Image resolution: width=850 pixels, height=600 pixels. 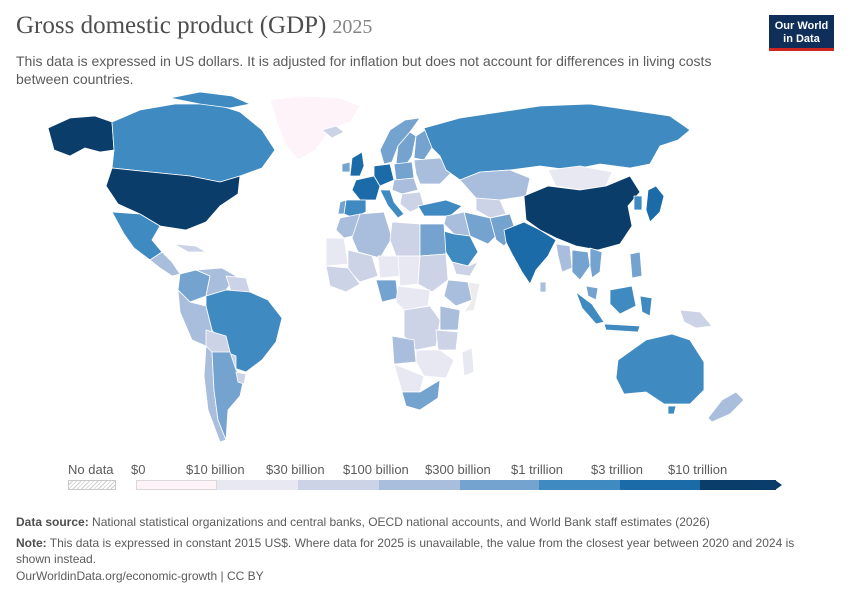 I want to click on country-japan, so click(x=655, y=204).